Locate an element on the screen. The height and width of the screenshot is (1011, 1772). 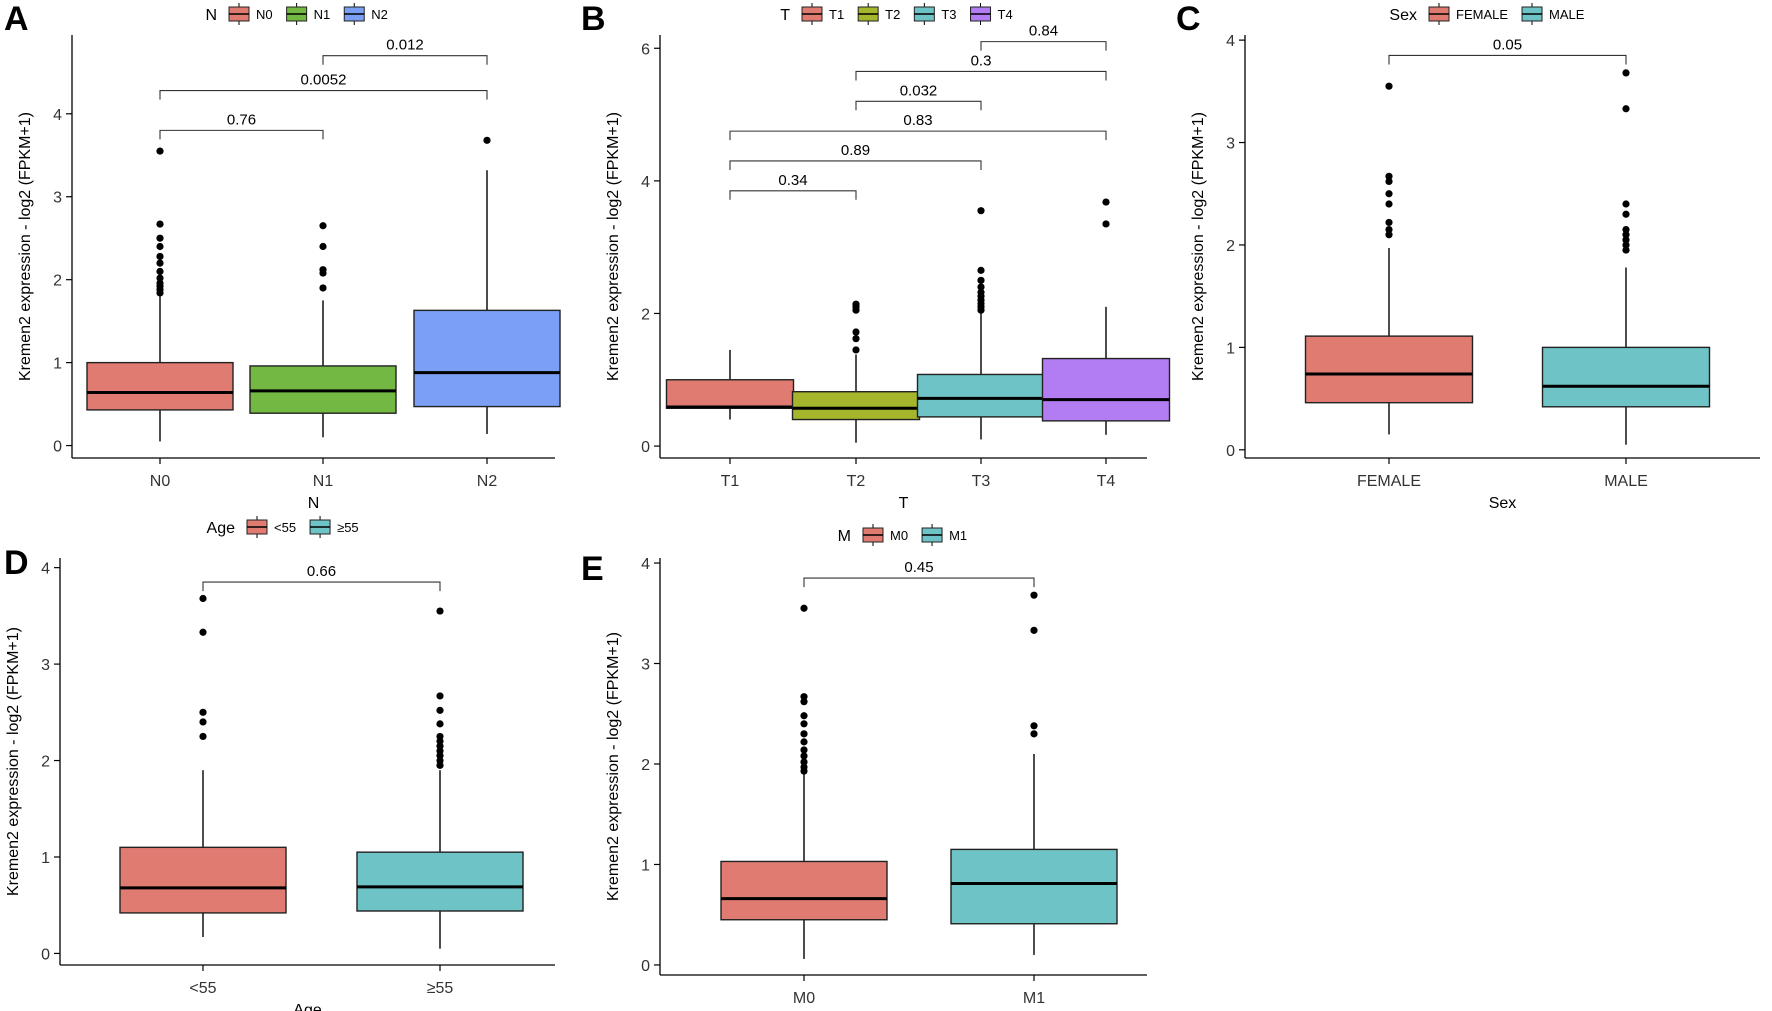
panel-letter: A is located at coordinates (16, 19).